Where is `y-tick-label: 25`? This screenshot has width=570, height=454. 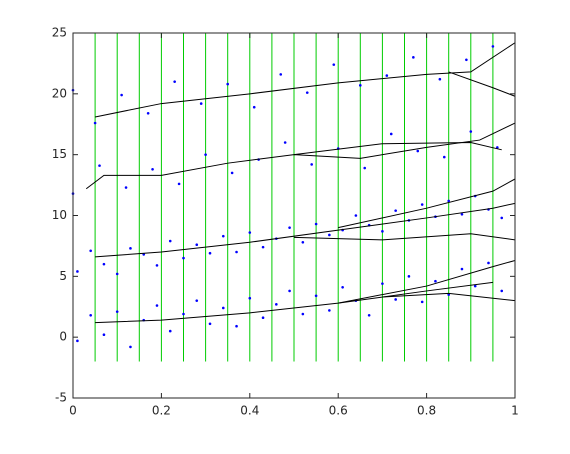 y-tick-label: 25 is located at coordinates (59, 33).